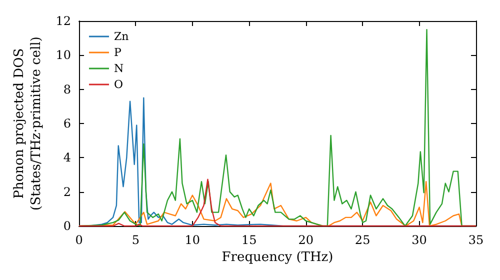 This screenshot has height=280, width=500. Describe the element at coordinates (67, 123) in the screenshot. I see `y-tick-label: 6` at that location.